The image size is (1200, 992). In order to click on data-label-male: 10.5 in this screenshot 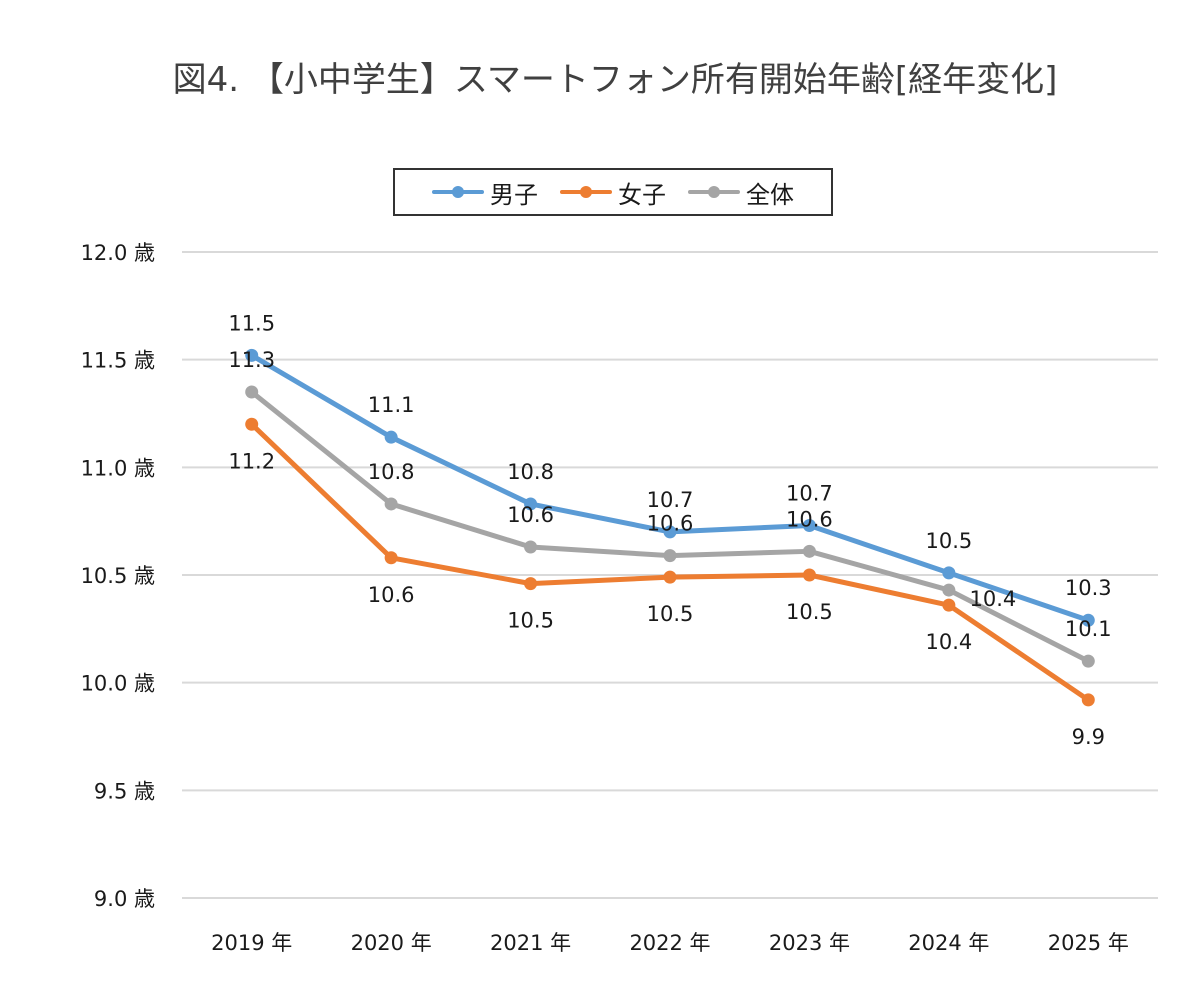, I will do `click(948, 541)`.